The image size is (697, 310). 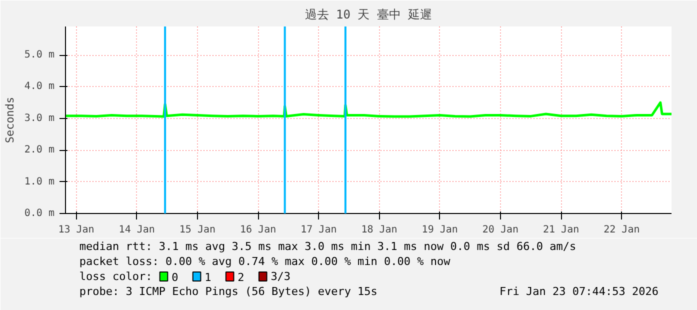 What do you see at coordinates (76, 230) in the screenshot?
I see `x-tick-label: 13 Jan` at bounding box center [76, 230].